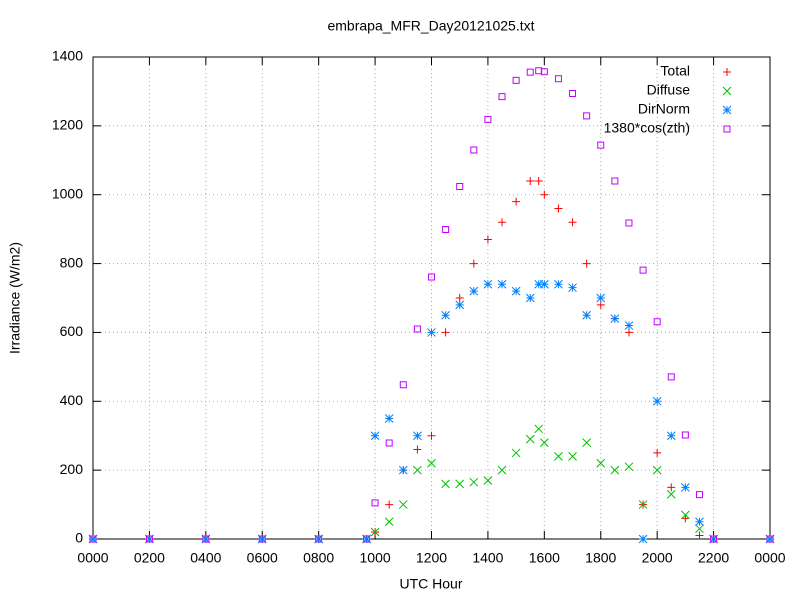 The height and width of the screenshot is (600, 800). What do you see at coordinates (430, 584) in the screenshot?
I see `x-axis-label: UTC Hour` at bounding box center [430, 584].